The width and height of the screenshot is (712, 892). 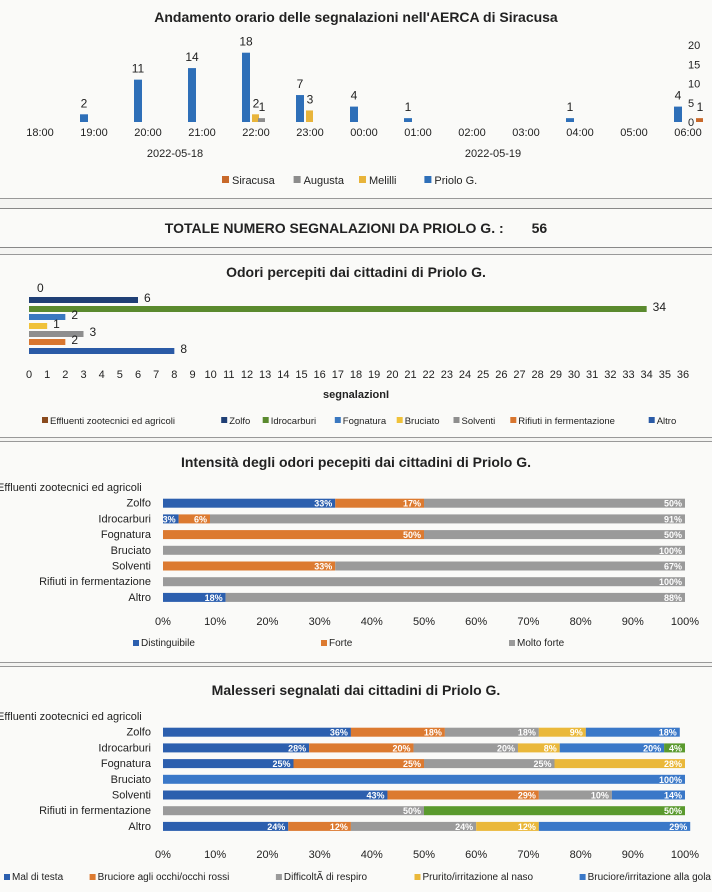 What do you see at coordinates (372, 855) in the screenshot?
I see `x-tick-label: 40%` at bounding box center [372, 855].